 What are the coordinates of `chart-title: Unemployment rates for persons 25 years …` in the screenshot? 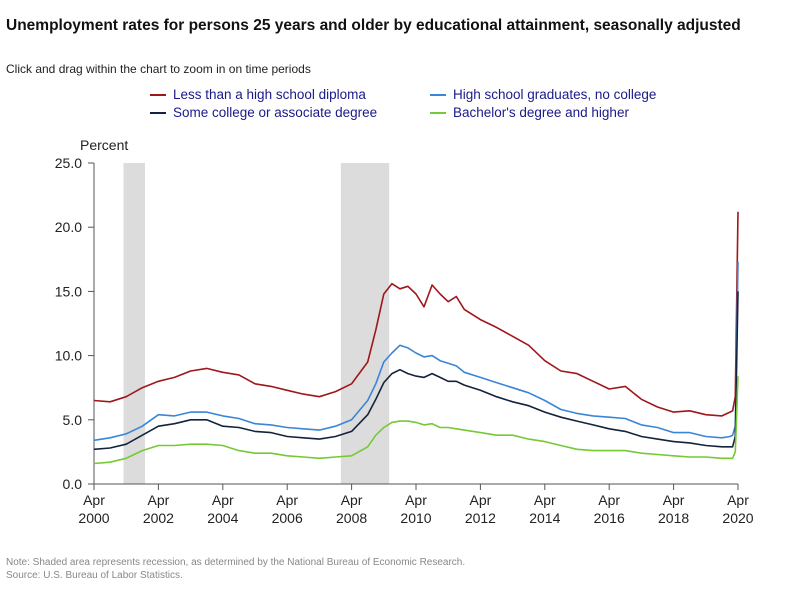 It's located at (373, 25).